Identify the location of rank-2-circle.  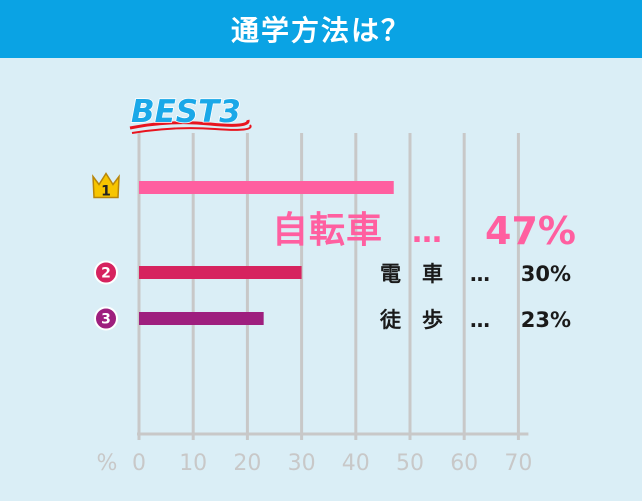
(106, 272).